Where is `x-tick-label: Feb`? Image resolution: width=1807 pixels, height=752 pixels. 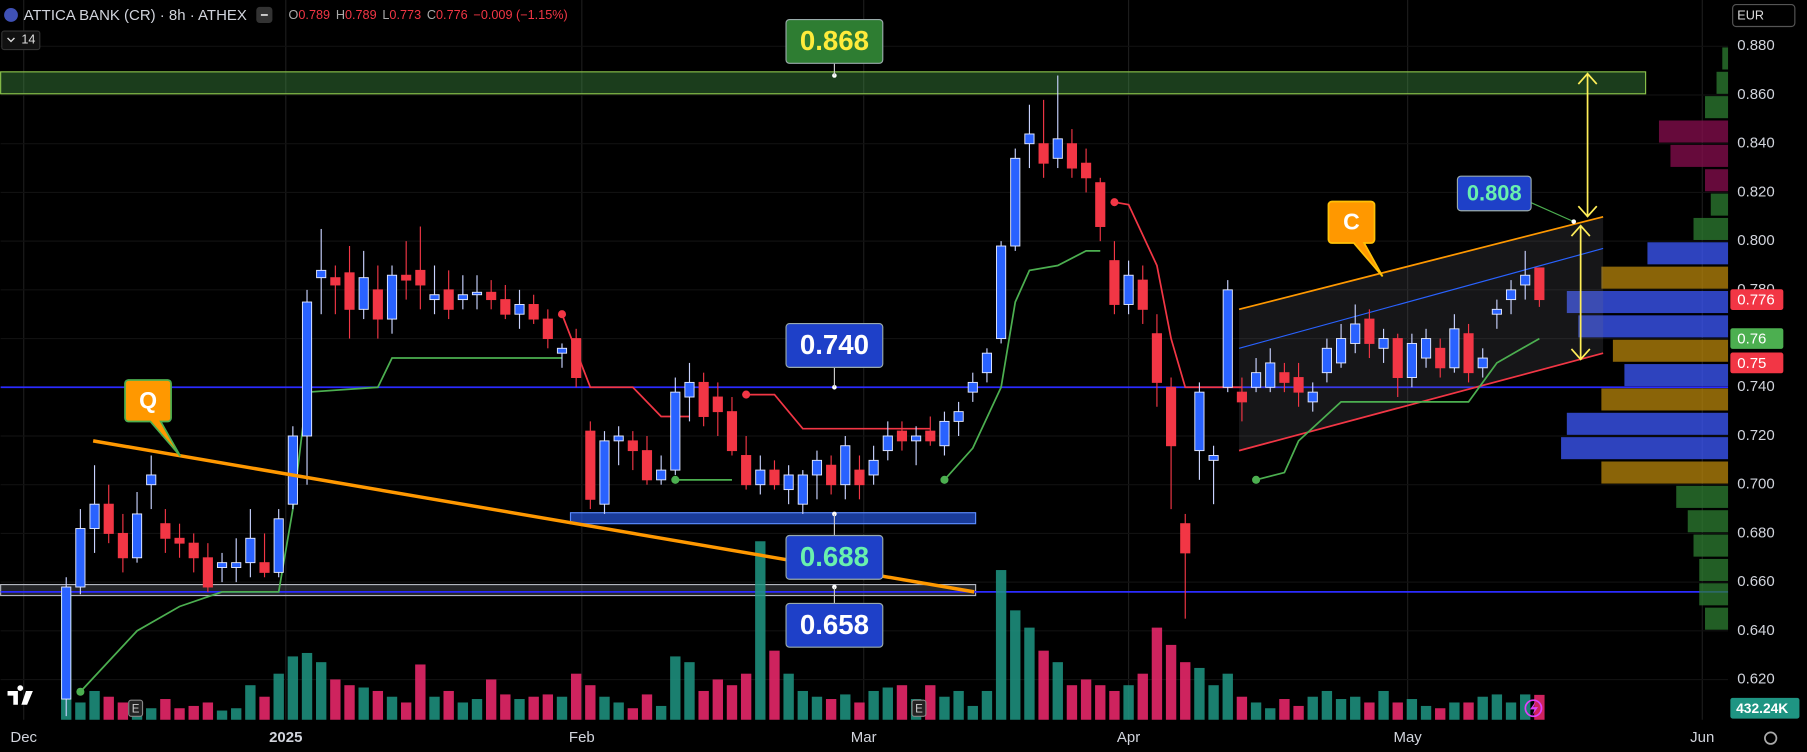 x-tick-label: Feb is located at coordinates (582, 737).